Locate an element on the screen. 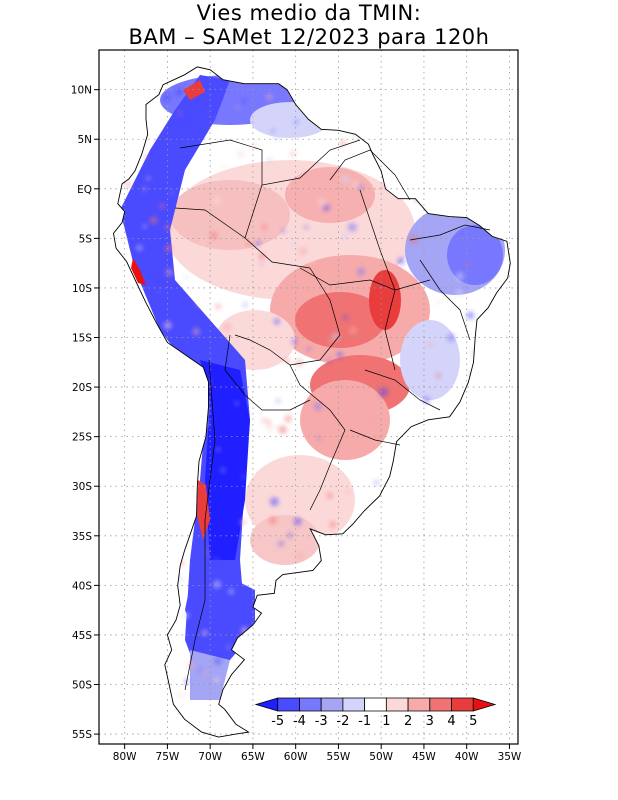 This screenshot has width=618, height=800. map-title-line-1: Vies medio da TMIN: is located at coordinates (309, 13).